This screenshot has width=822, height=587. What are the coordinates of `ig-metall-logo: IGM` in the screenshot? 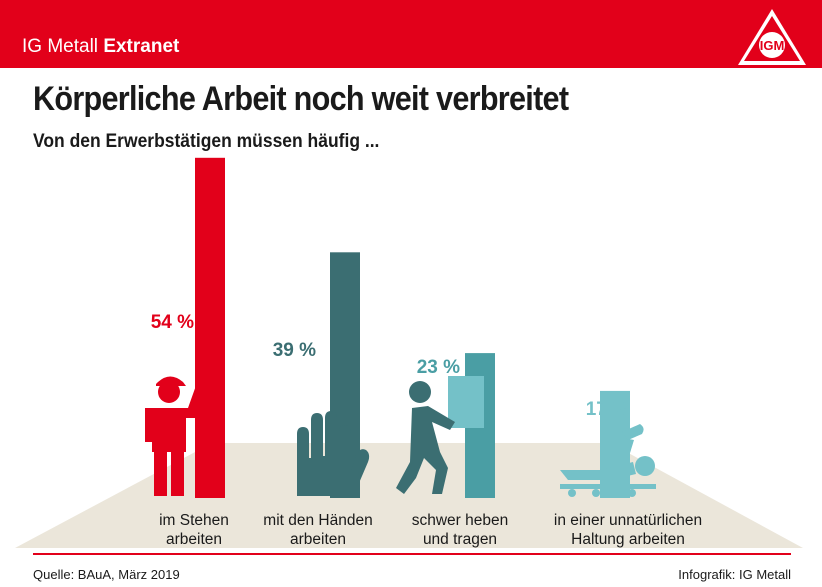 It's located at (772, 37).